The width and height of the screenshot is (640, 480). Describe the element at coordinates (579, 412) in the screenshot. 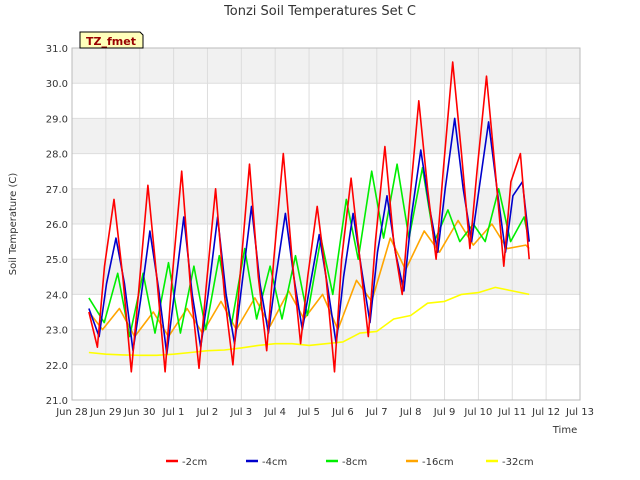

I see `x-tick-label: Jul 13` at that location.